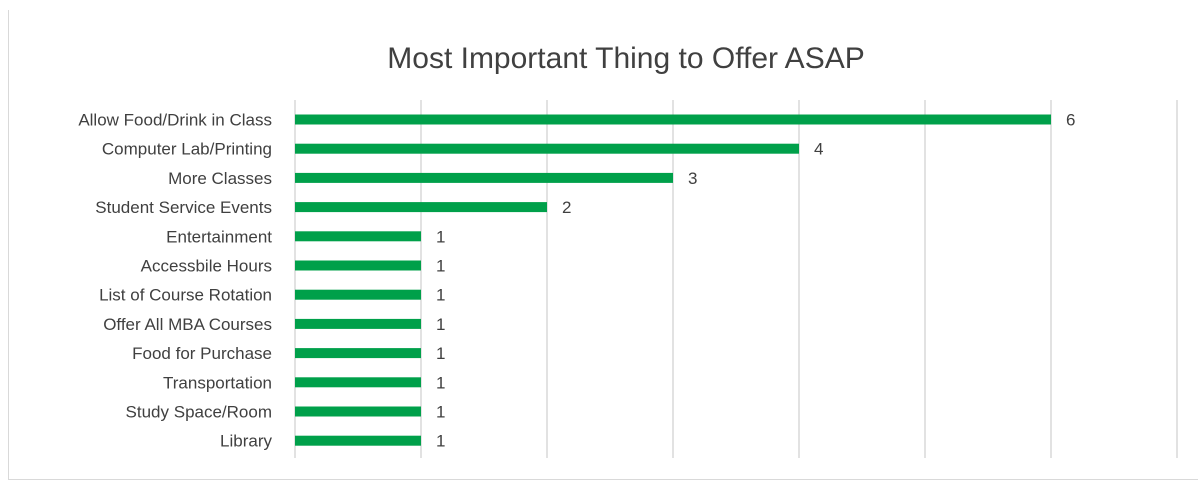  What do you see at coordinates (818, 149) in the screenshot?
I see `data-label: 4` at bounding box center [818, 149].